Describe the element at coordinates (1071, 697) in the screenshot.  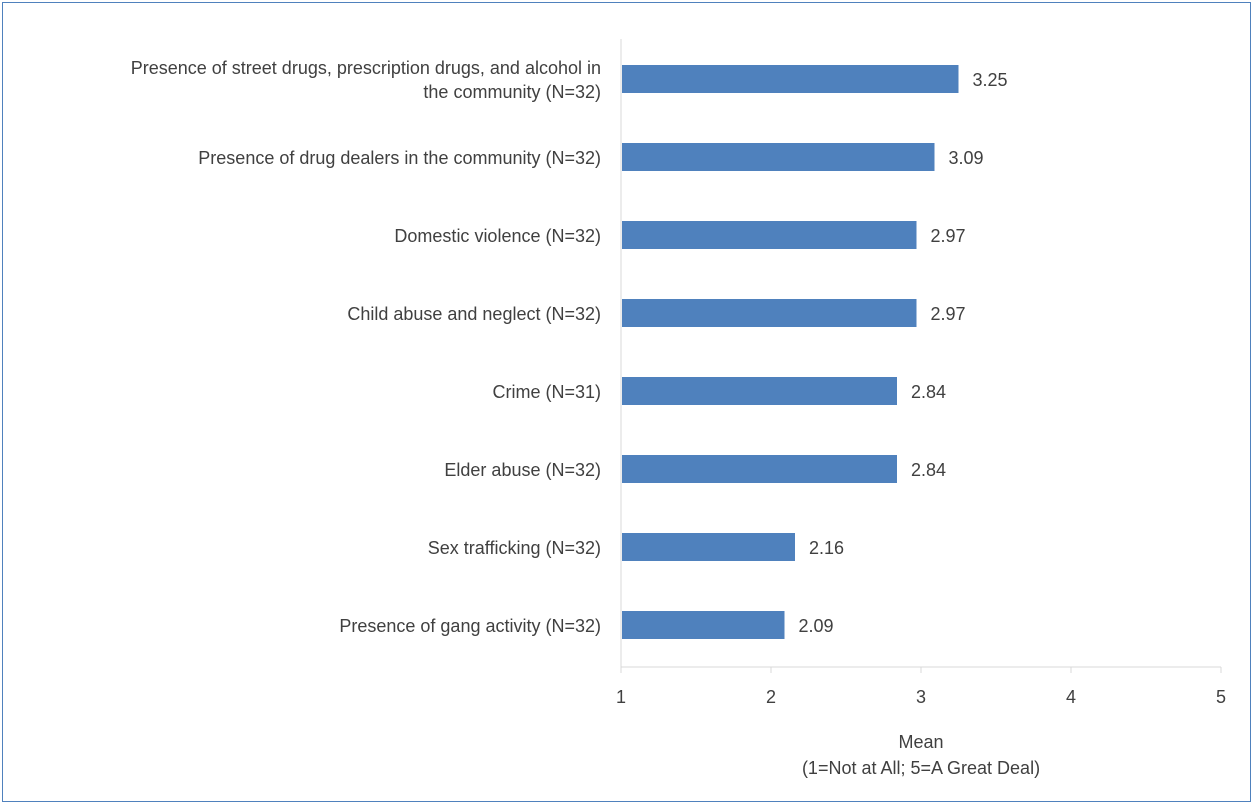
I see `x-tick-label: 4` at that location.